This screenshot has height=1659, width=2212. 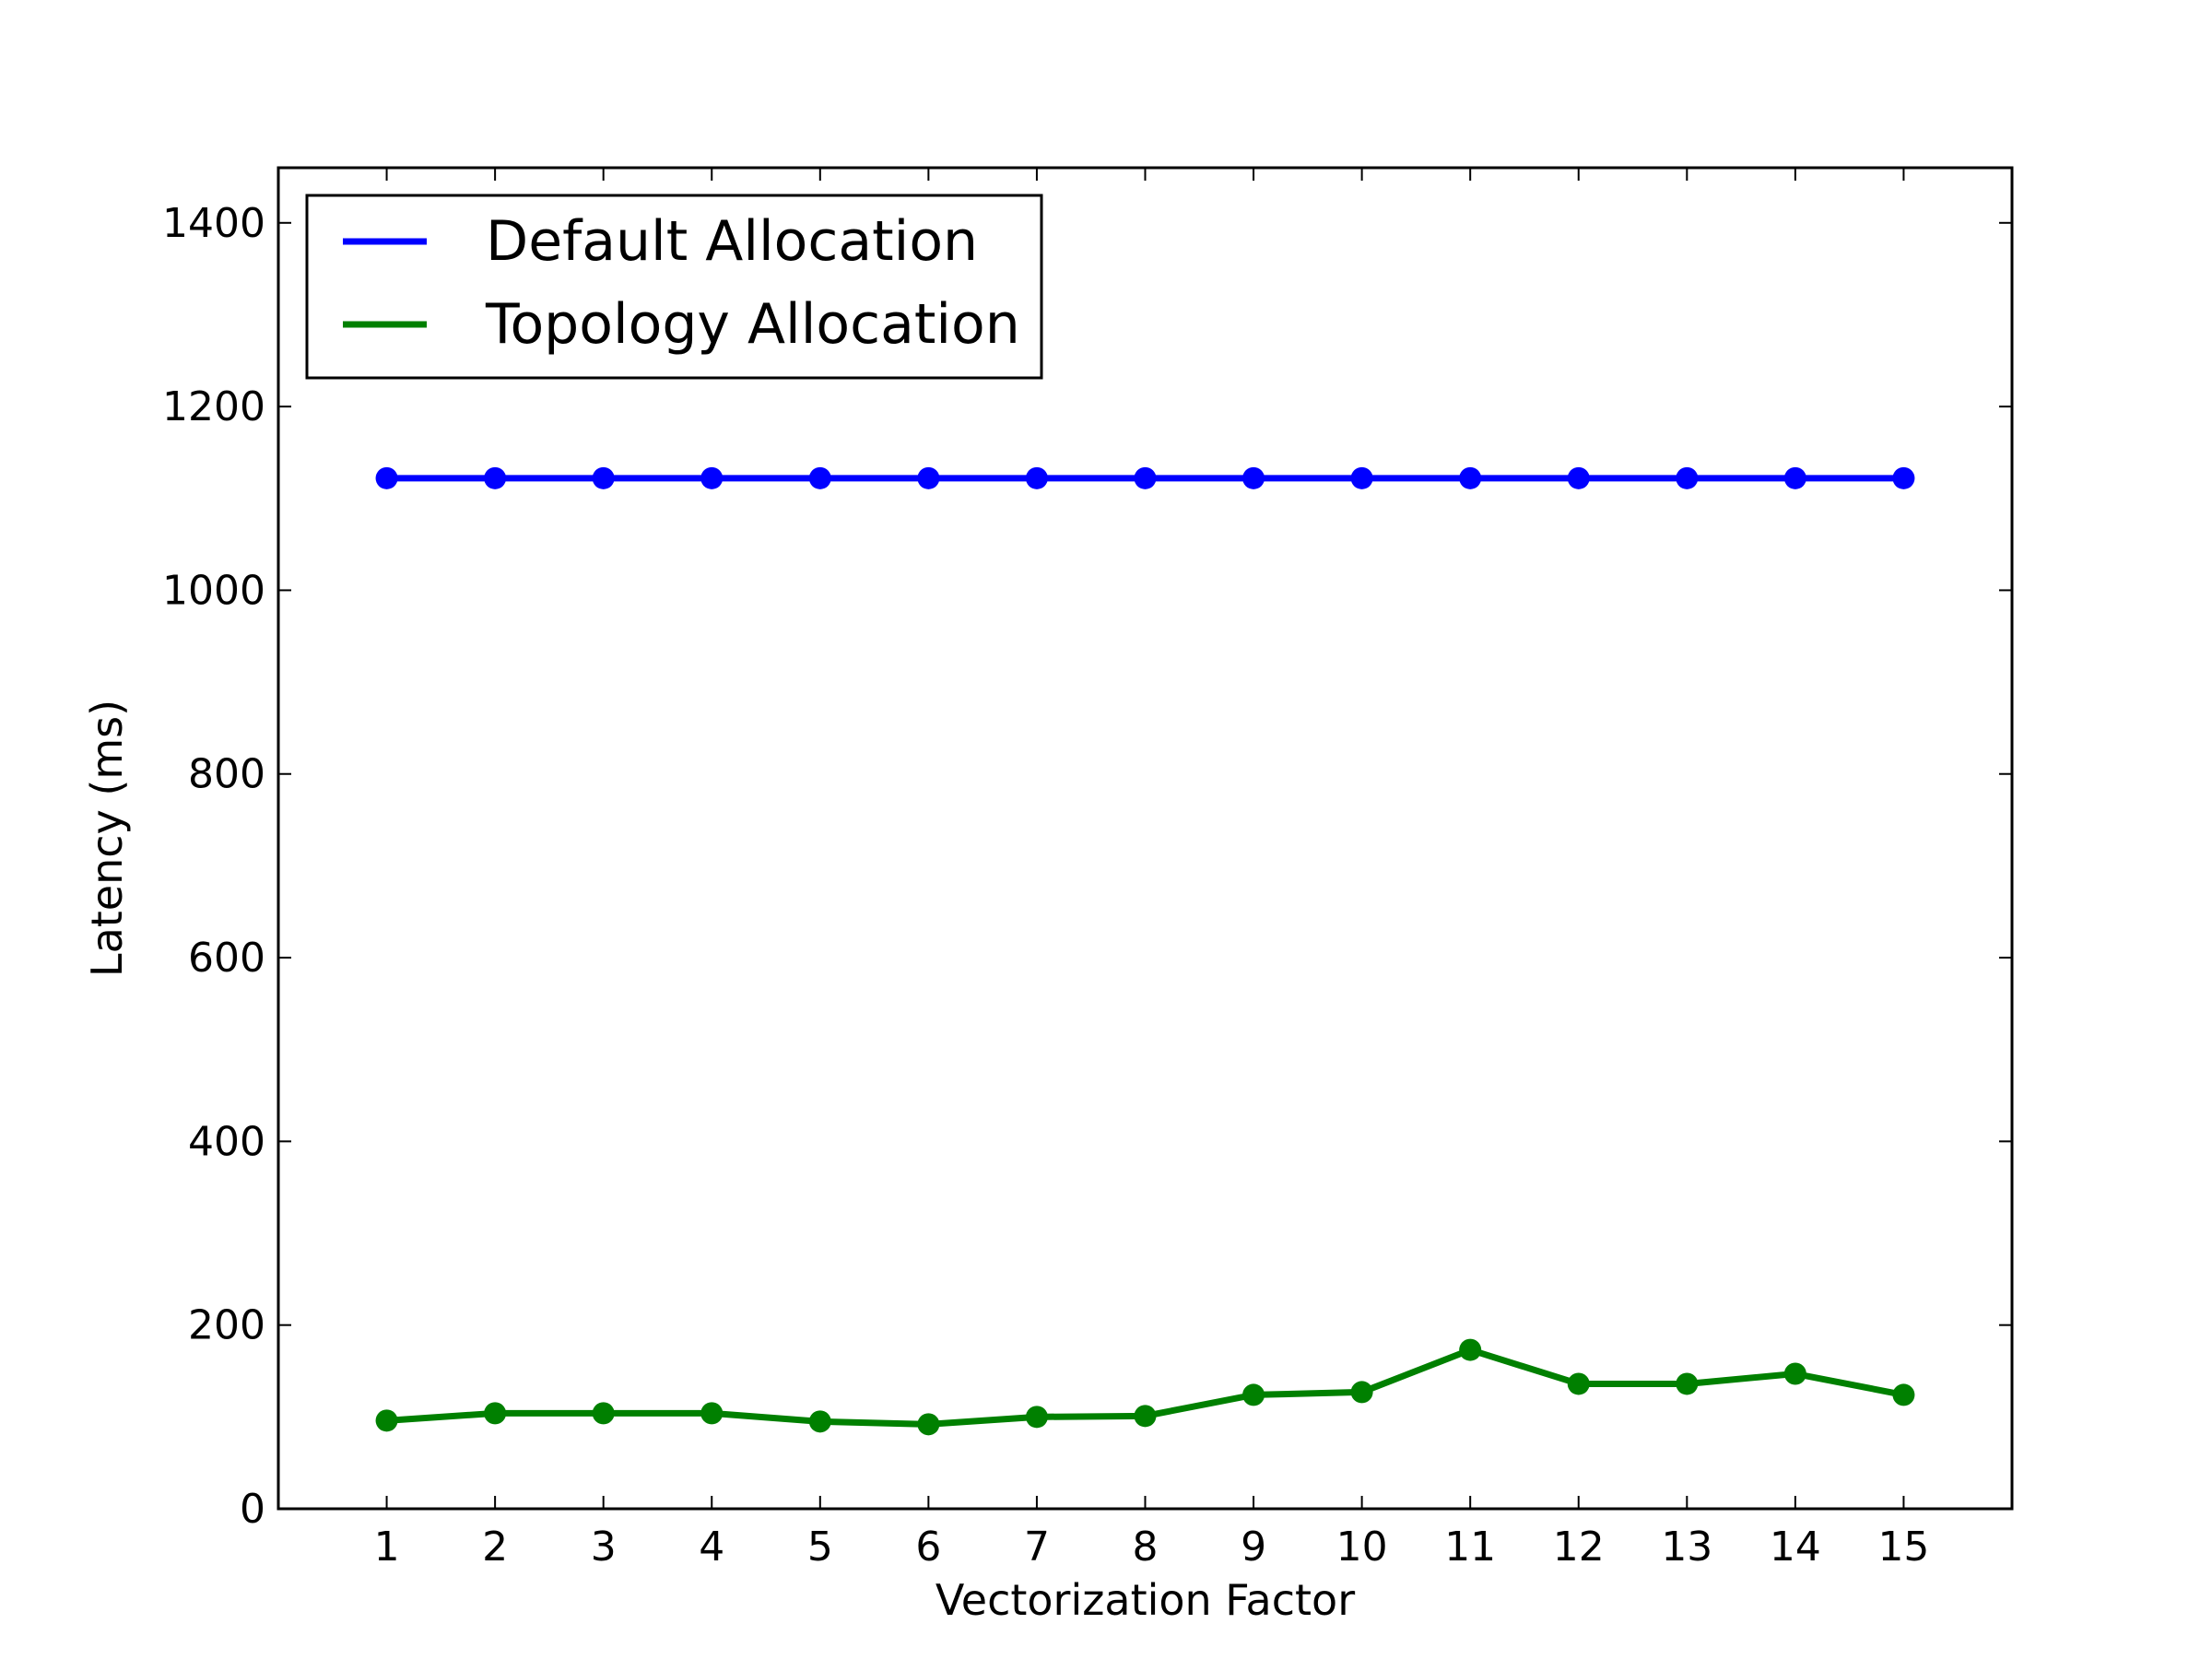 I want to click on x-tick-label: 14, so click(x=1795, y=1547).